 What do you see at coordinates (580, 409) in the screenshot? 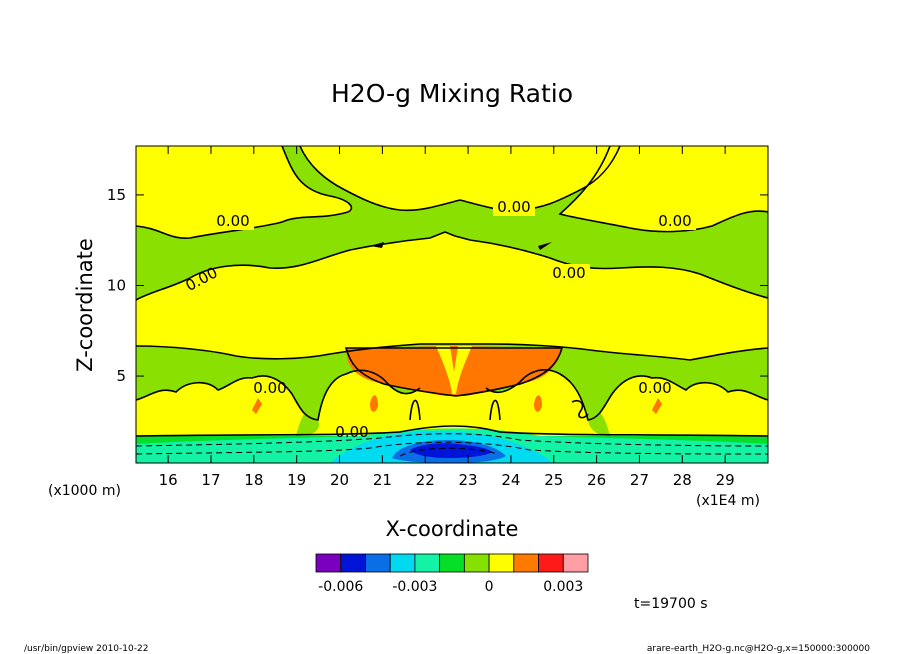
I see `contour-line-ripple` at bounding box center [580, 409].